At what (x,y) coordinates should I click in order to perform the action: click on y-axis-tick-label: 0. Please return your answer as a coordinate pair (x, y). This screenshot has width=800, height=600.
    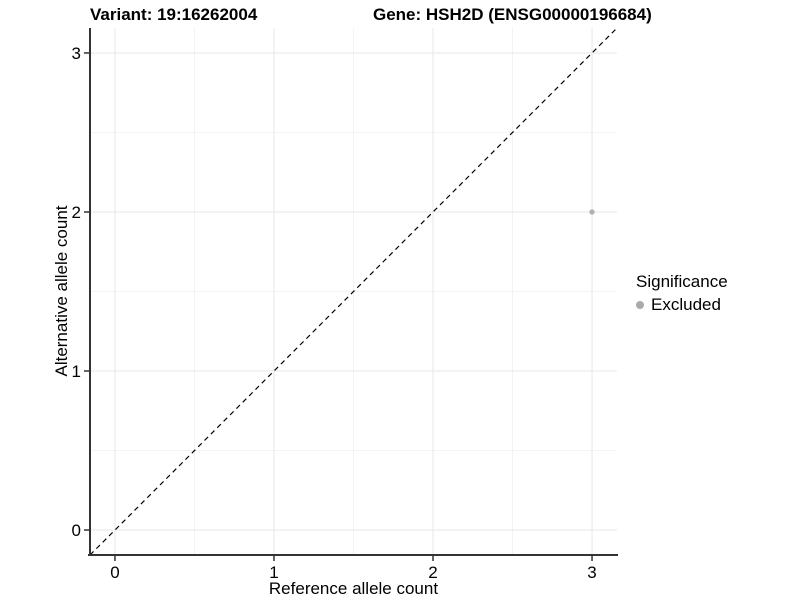
    Looking at the image, I should click on (76, 530).